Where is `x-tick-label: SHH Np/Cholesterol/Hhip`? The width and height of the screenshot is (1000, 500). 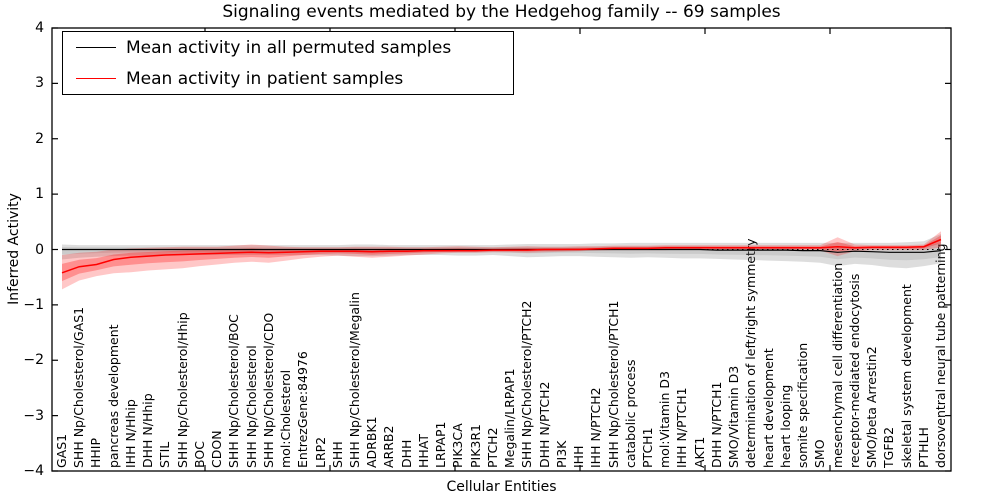
x-tick-label: SHH Np/Cholesterol/Hhip is located at coordinates (182, 390).